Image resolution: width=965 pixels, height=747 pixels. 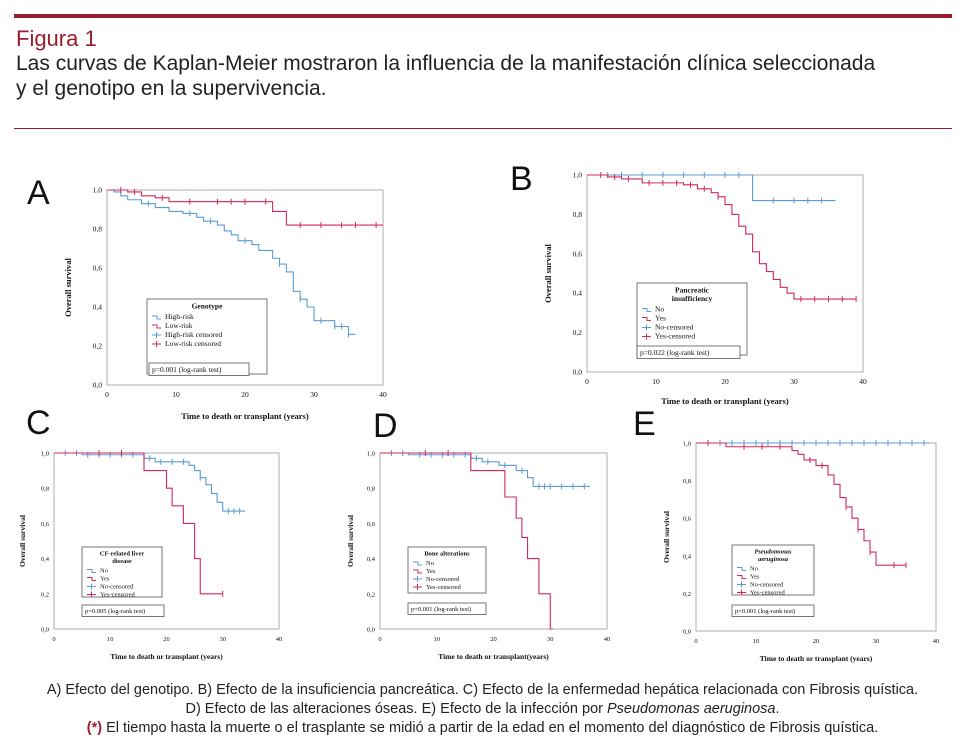 What do you see at coordinates (447, 554) in the screenshot?
I see `legend-title: Bone alterations` at bounding box center [447, 554].